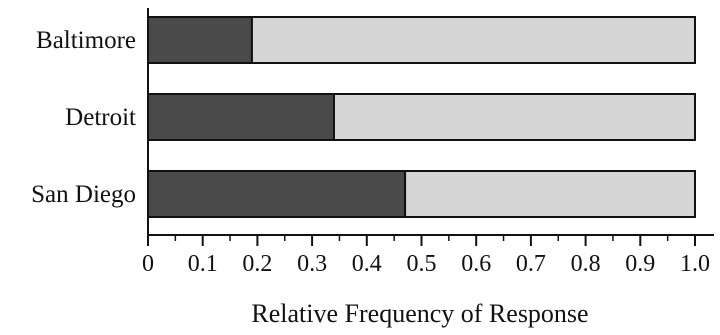 This screenshot has width=720, height=335. Describe the element at coordinates (476, 264) in the screenshot. I see `x-tick-label: 0.6` at that location.